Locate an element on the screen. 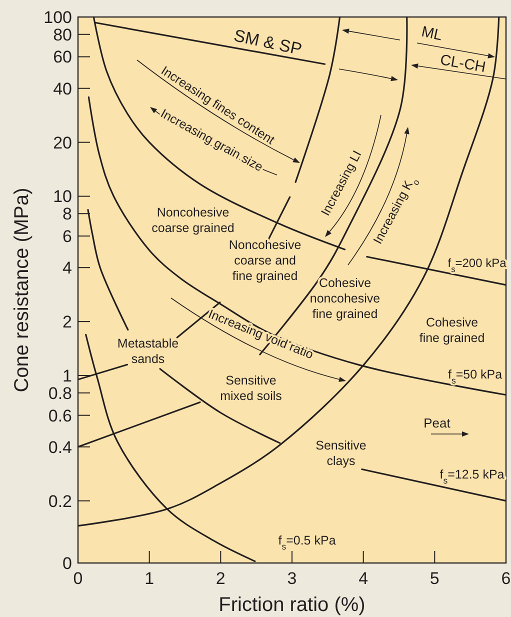  y-tick-label: 10 is located at coordinates (62, 196).